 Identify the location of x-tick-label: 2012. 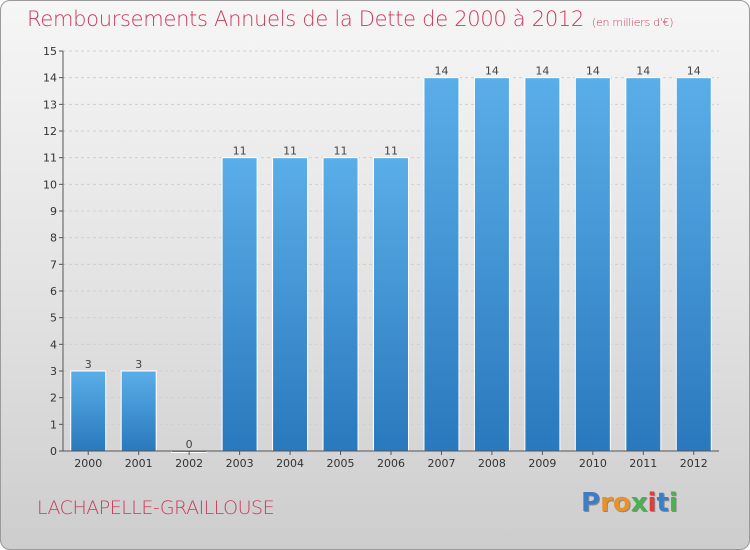
(694, 463).